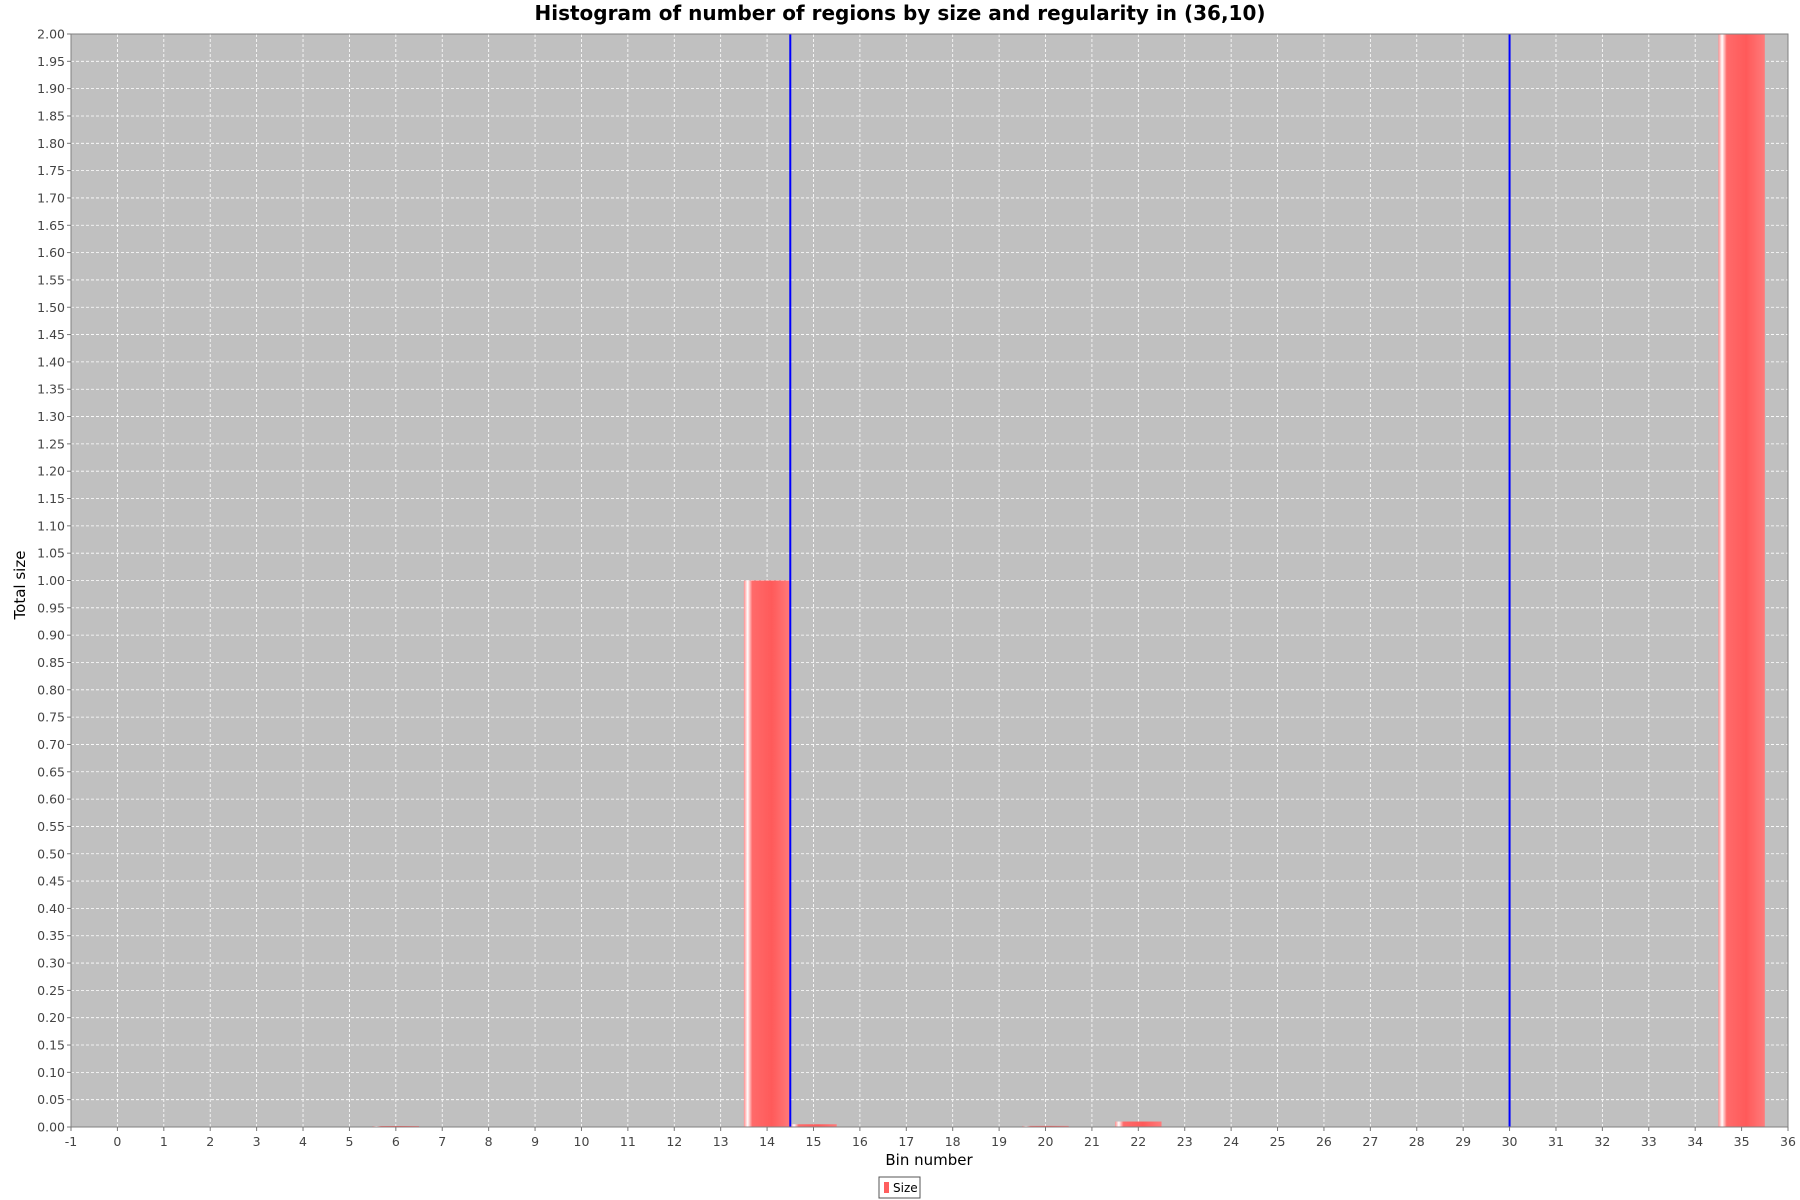 The height and width of the screenshot is (1200, 1800). Describe the element at coordinates (1695, 1141) in the screenshot. I see `x-tick-label: 34` at that location.